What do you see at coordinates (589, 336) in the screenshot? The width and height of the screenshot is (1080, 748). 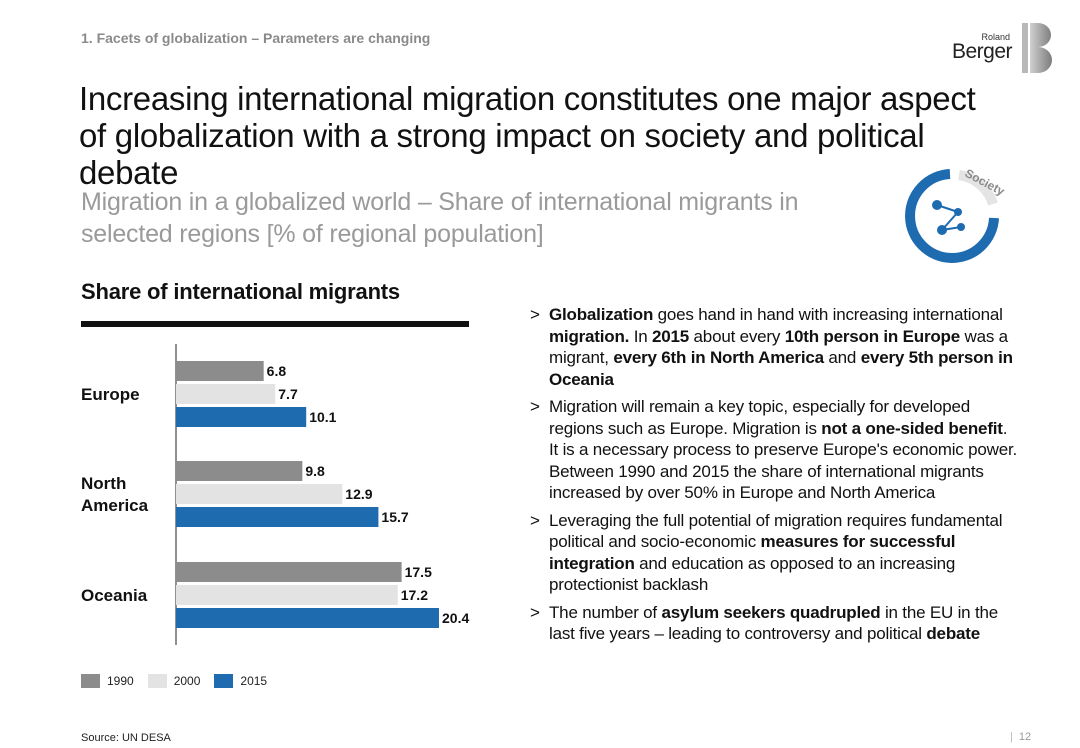 I see `bullet-emphasis: migration.` at bounding box center [589, 336].